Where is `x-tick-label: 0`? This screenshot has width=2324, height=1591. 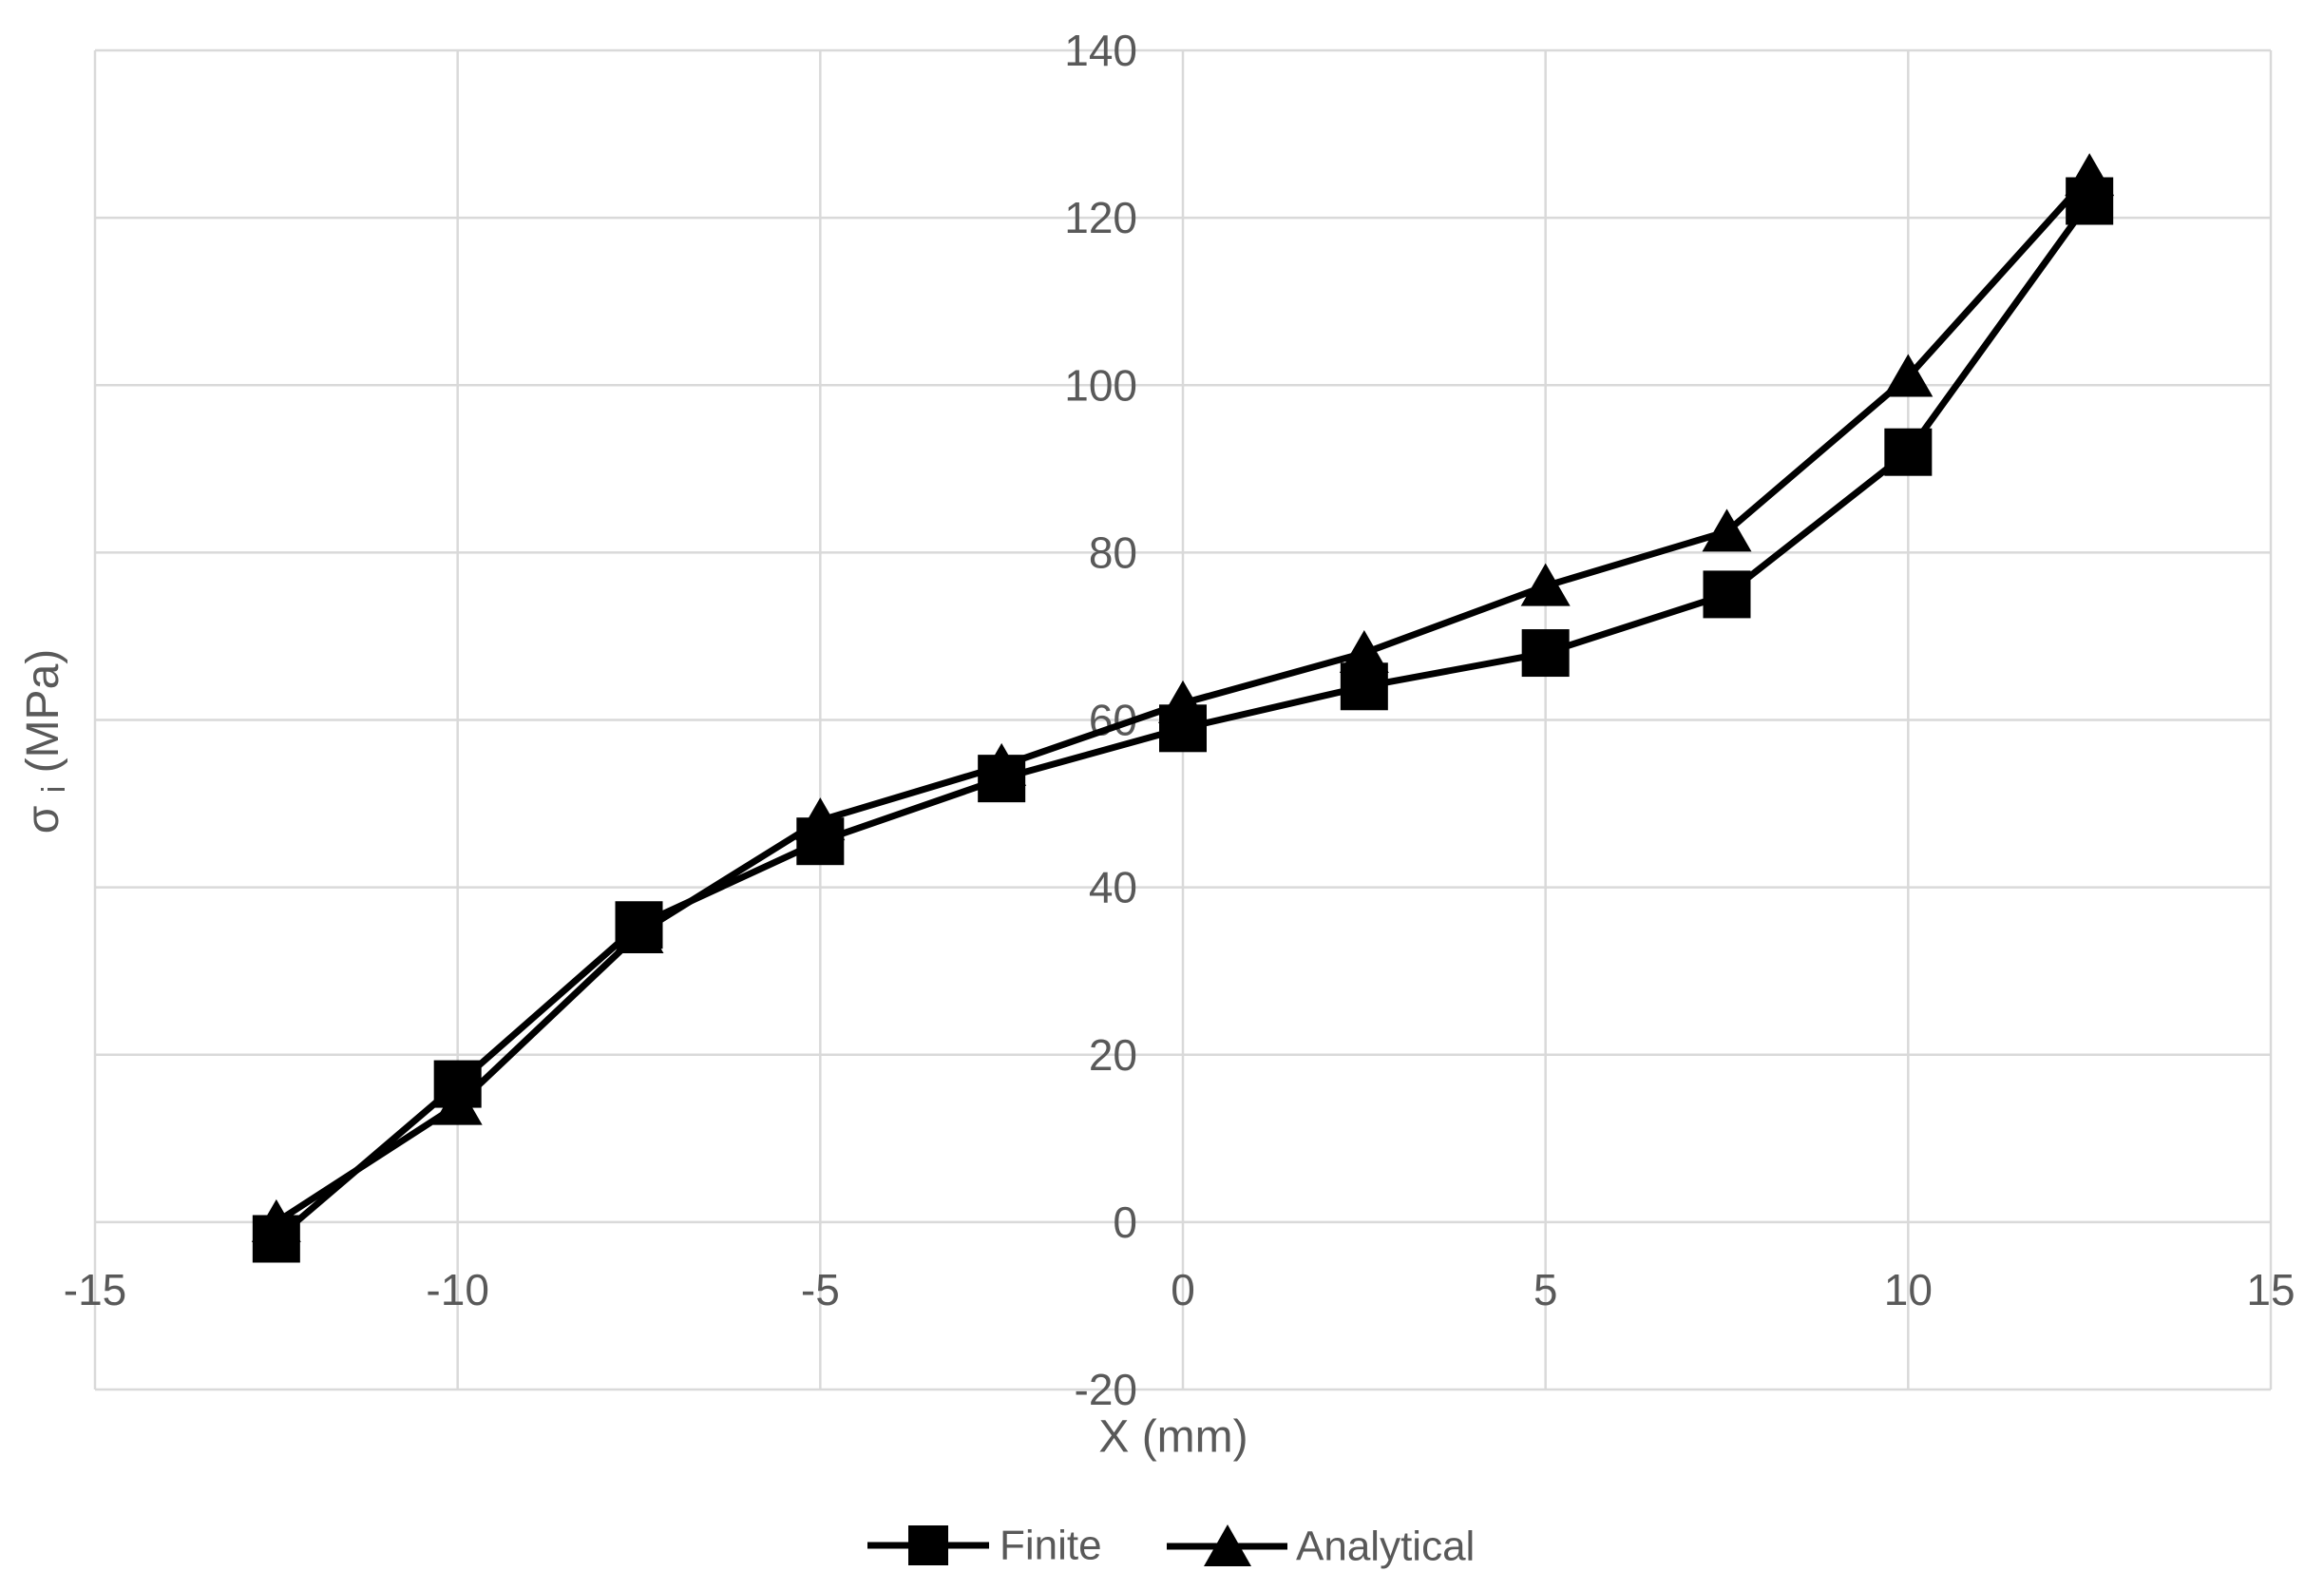
x-tick-label: 0 is located at coordinates (1183, 1289).